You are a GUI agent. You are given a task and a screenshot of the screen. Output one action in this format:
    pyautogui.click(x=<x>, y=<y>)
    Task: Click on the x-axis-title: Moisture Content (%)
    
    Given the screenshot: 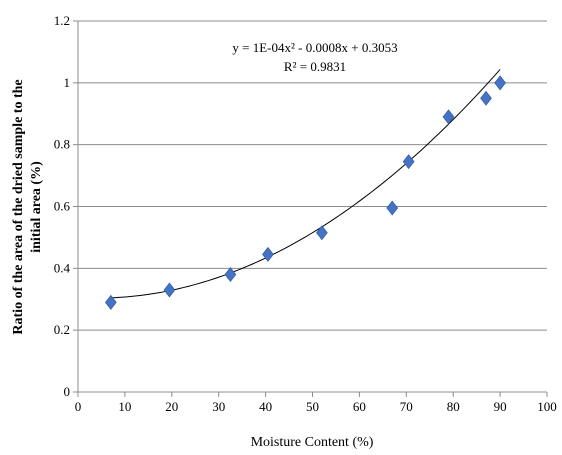 What is the action you would take?
    pyautogui.click(x=312, y=442)
    